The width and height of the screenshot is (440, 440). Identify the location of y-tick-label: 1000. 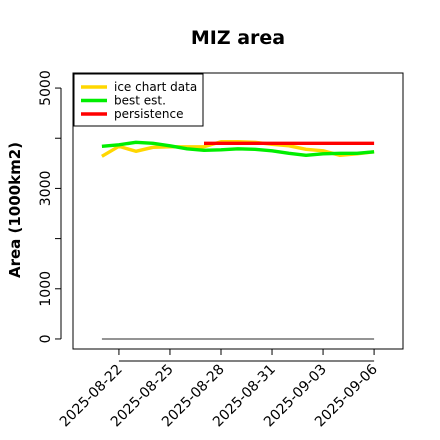
(46, 289).